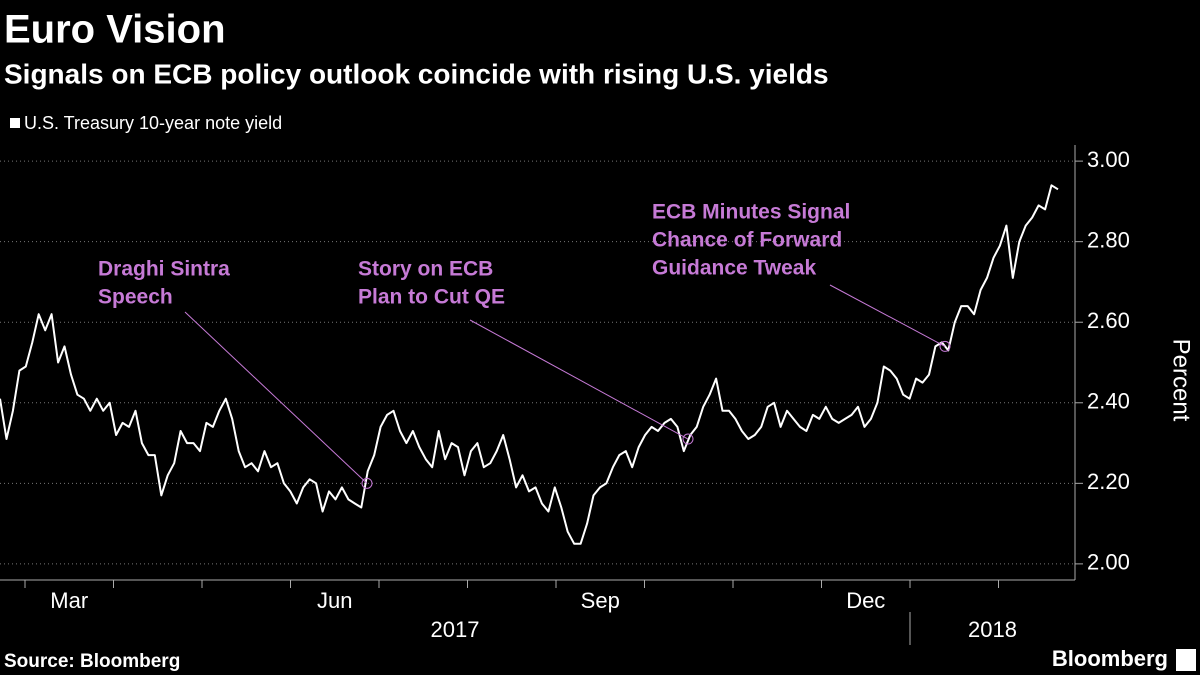 Image resolution: width=1200 pixels, height=675 pixels. I want to click on annotation-text: Guidance Tweak, so click(734, 268).